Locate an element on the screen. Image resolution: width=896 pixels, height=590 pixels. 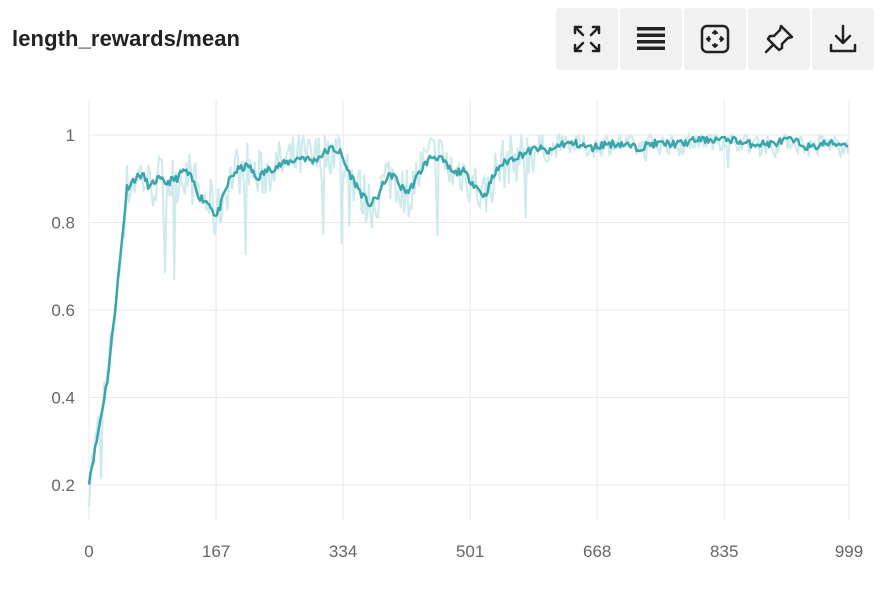
fit-view-icon is located at coordinates (715, 39).